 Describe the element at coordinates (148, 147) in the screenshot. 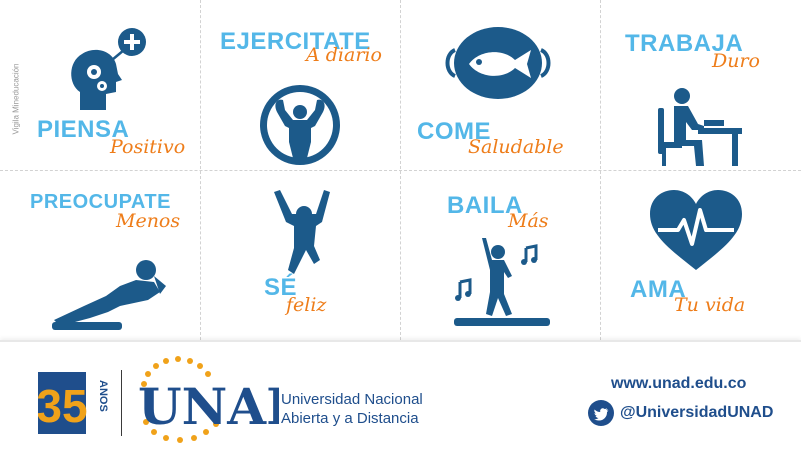

I see `card-subtitle: Positivo` at that location.